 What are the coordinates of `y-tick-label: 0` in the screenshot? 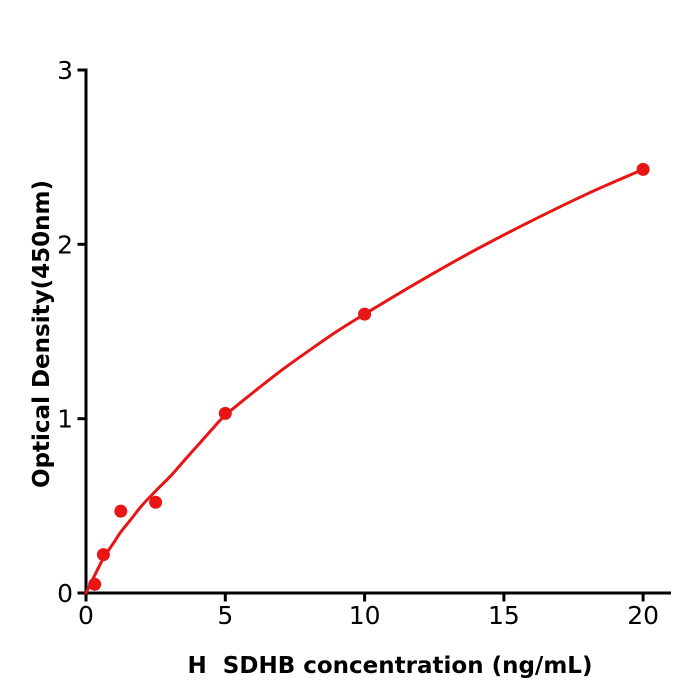 It's located at (65, 593).